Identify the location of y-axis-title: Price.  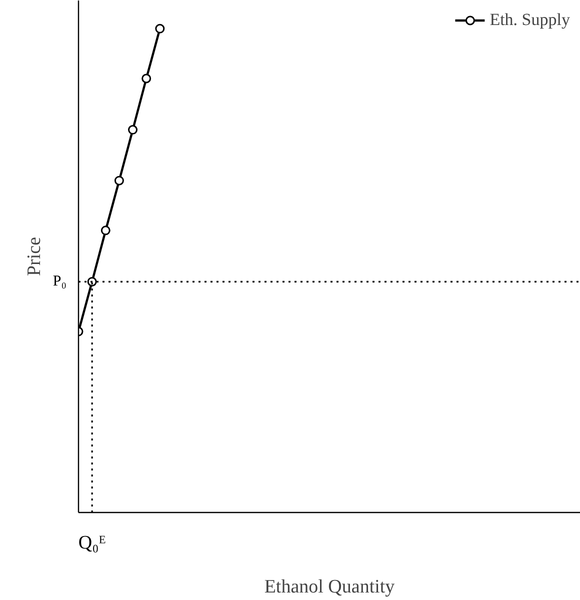
(34, 256).